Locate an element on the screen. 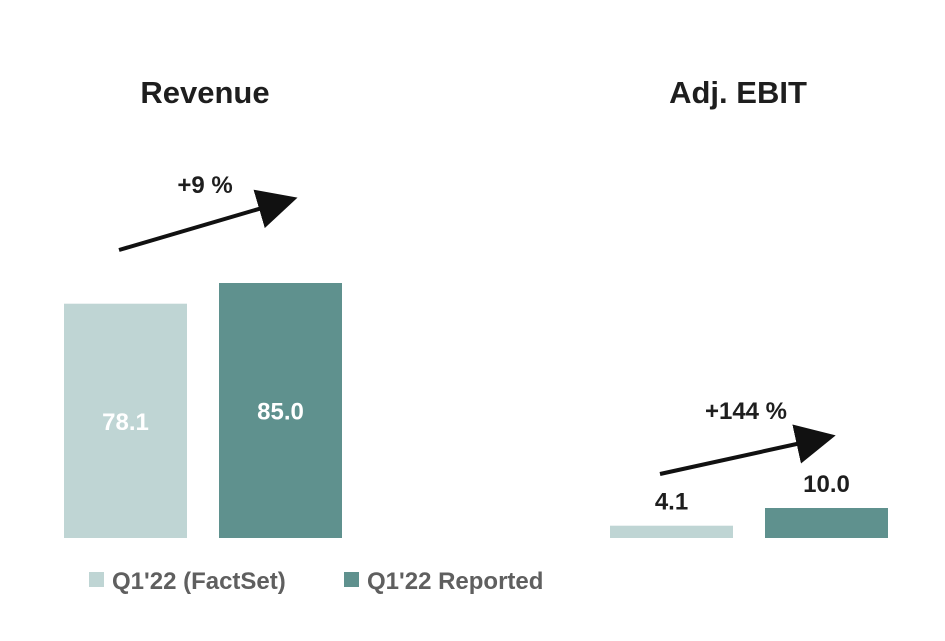  legend: Q1'22 (FactSet) Q1'22 Reported is located at coordinates (316, 581).